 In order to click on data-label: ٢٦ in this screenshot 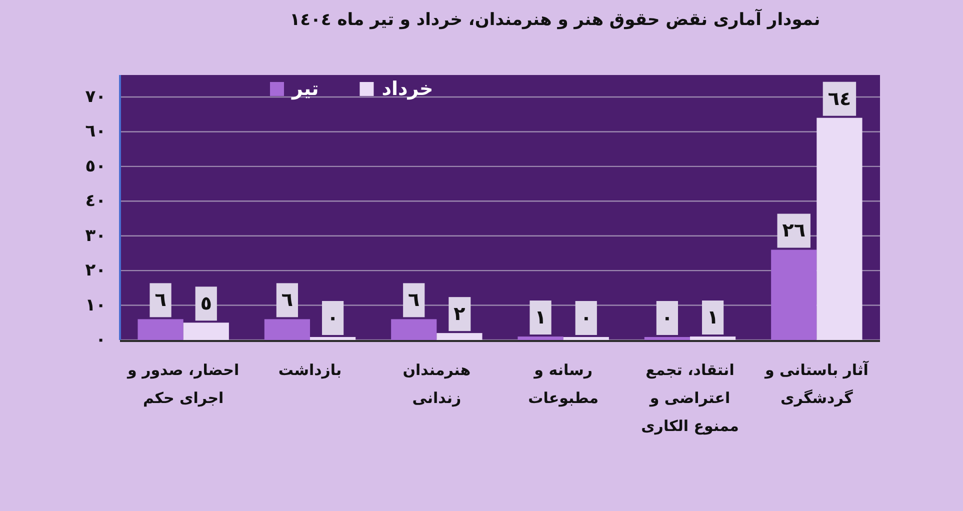, I will do `click(793, 231)`.